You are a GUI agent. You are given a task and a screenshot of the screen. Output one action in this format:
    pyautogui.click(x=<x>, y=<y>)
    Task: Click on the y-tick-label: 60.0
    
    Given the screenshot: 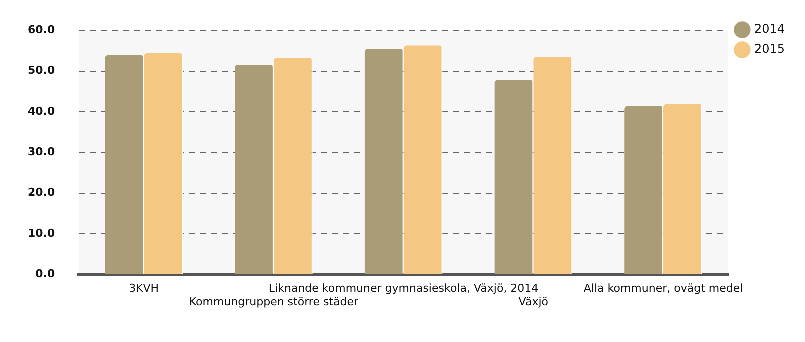 What is the action you would take?
    pyautogui.click(x=42, y=29)
    